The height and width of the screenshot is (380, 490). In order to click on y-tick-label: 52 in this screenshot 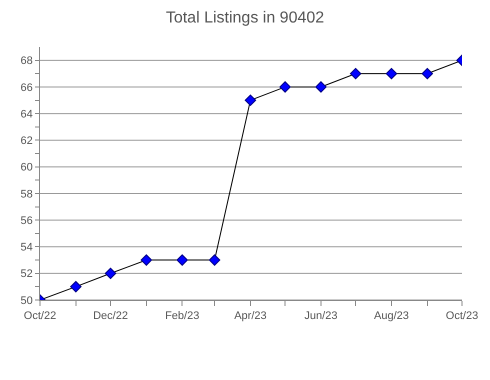, I will do `click(26, 274)`.